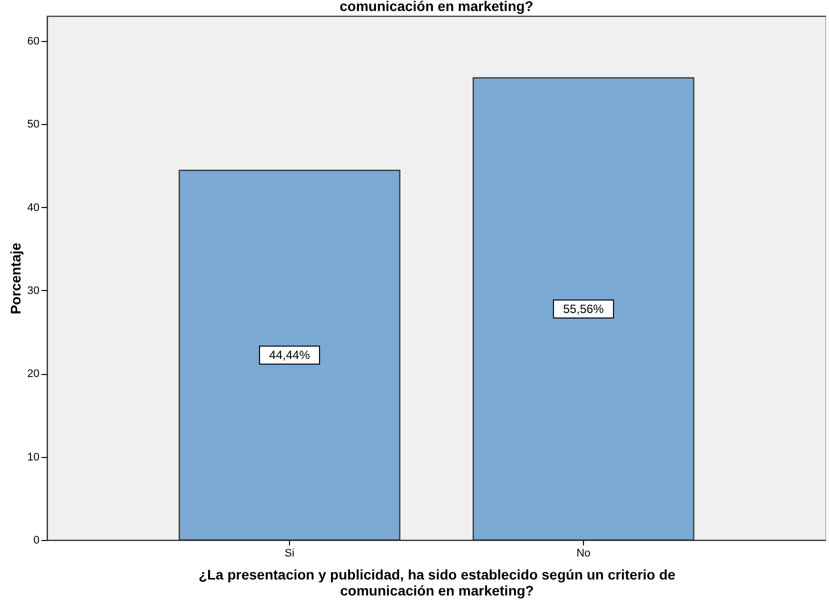 This screenshot has width=829, height=610. Describe the element at coordinates (437, 7) in the screenshot. I see `chart-title: comunicación en marketing?` at that location.